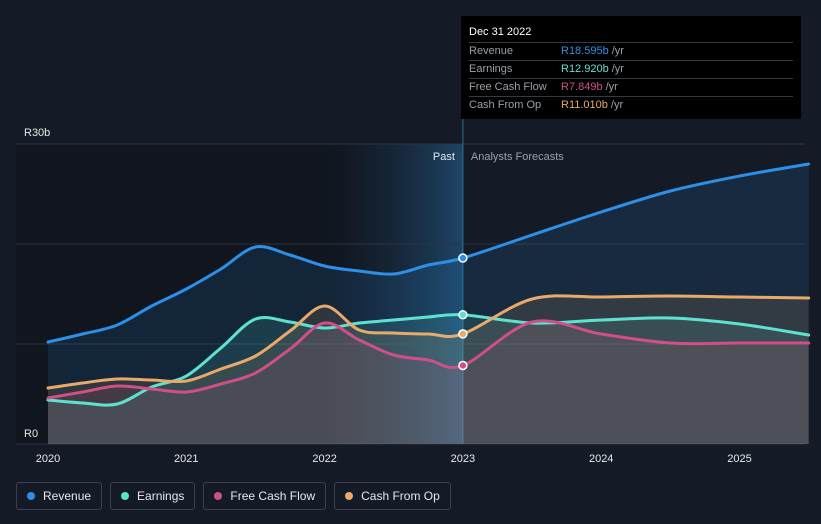 The width and height of the screenshot is (821, 524). Describe the element at coordinates (491, 69) in the screenshot. I see `tooltip-label: Earnings` at that location.